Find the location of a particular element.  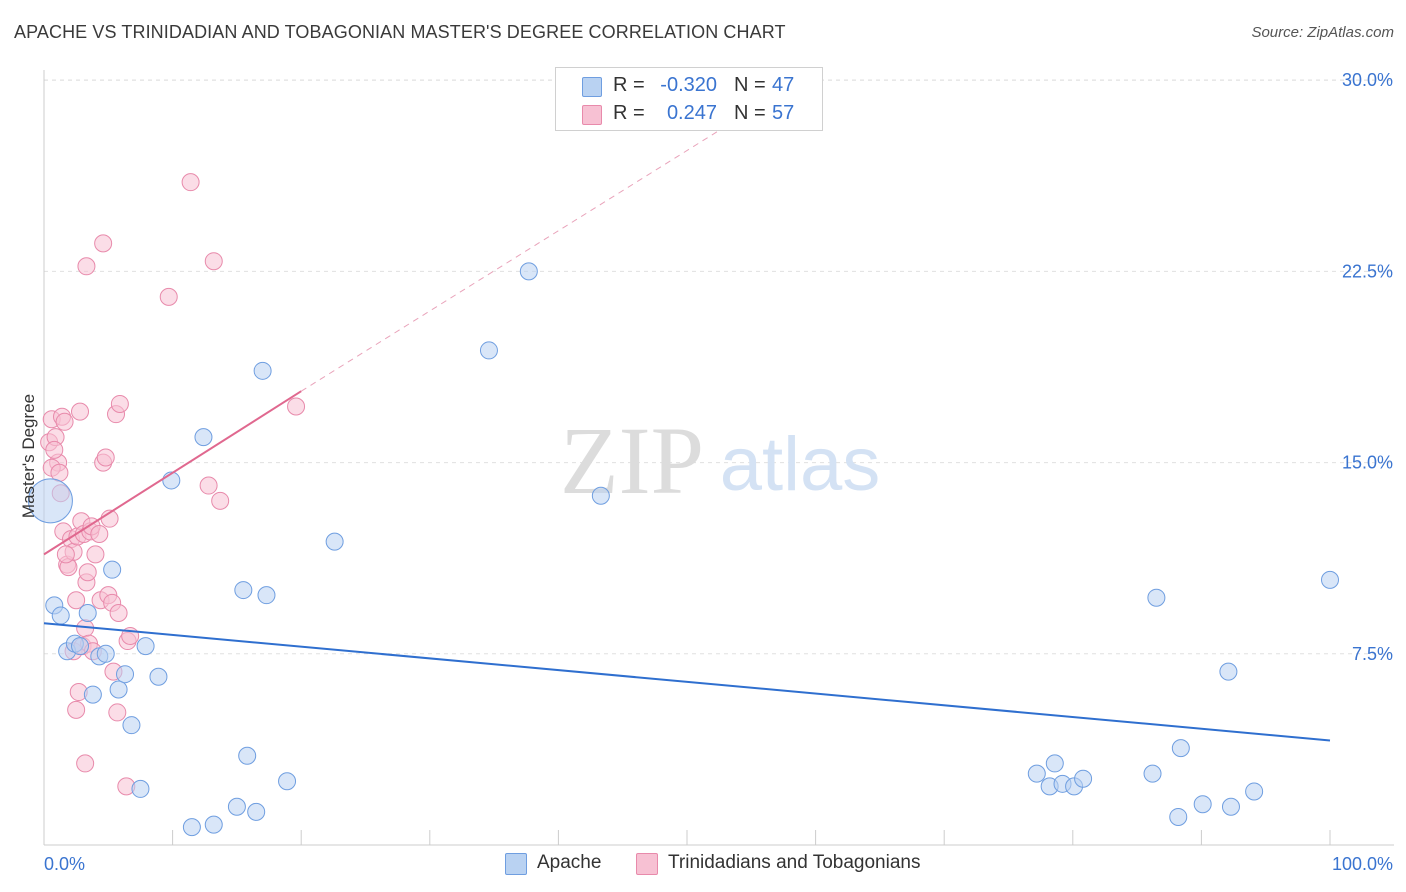

watermark: ZIP atlas is located at coordinates (720, 460).